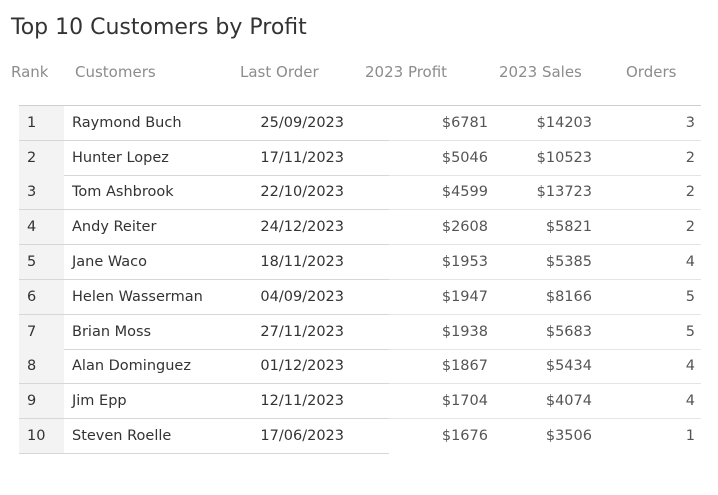 Image resolution: width=718 pixels, height=495 pixels. What do you see at coordinates (123, 192) in the screenshot?
I see `customer-cell: Tom Ashbrook` at bounding box center [123, 192].